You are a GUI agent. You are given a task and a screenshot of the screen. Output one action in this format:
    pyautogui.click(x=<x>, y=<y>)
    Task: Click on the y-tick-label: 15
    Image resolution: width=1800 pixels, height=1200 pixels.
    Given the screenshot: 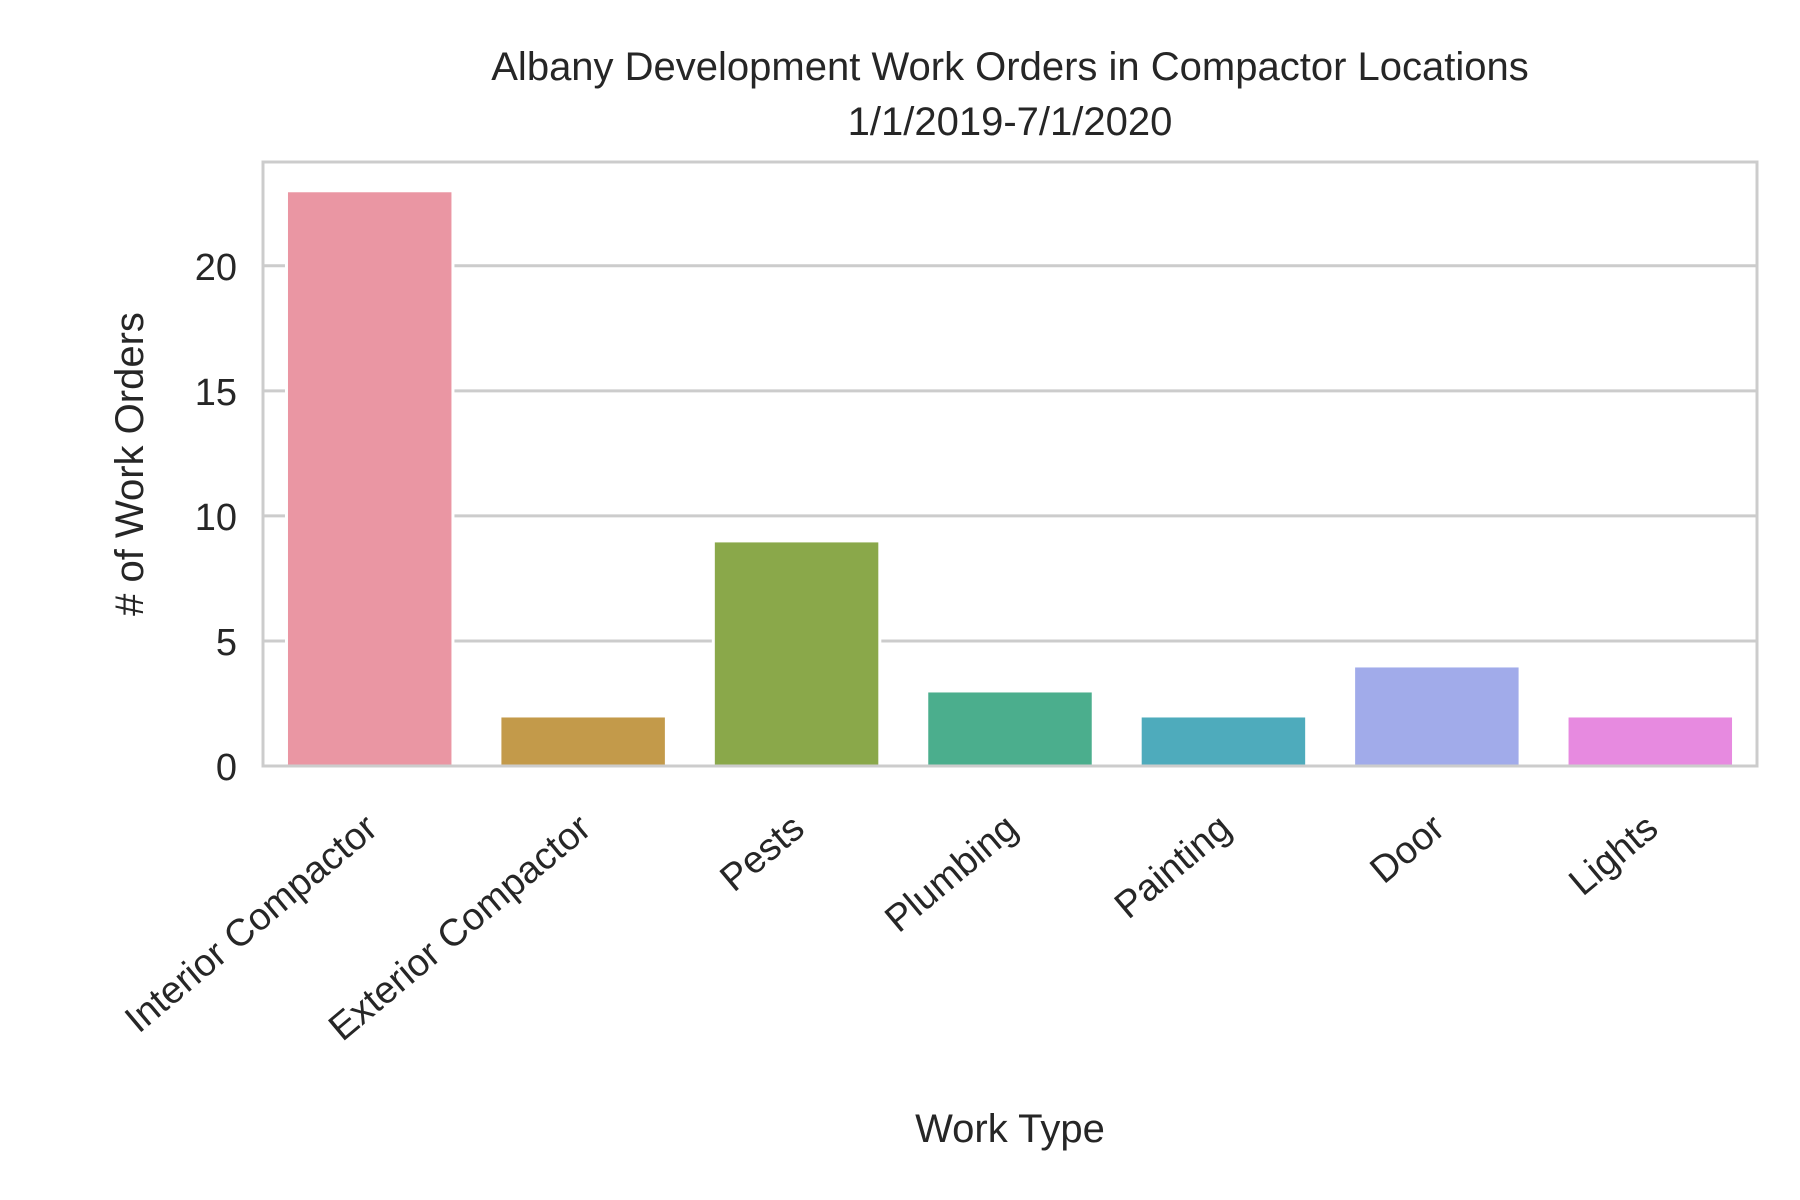 What is the action you would take?
    pyautogui.click(x=216, y=393)
    